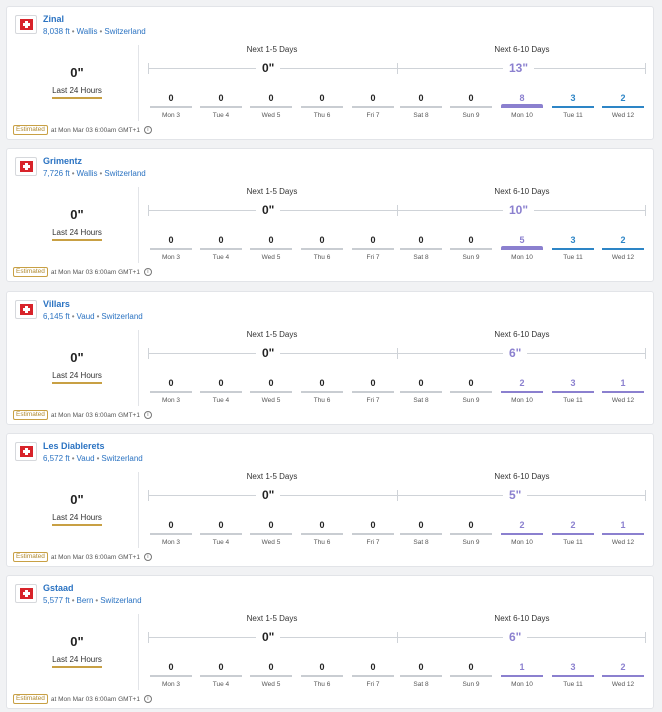 The height and width of the screenshot is (712, 662). What do you see at coordinates (58, 588) in the screenshot?
I see `resort-name-link: Gstaad` at bounding box center [58, 588].